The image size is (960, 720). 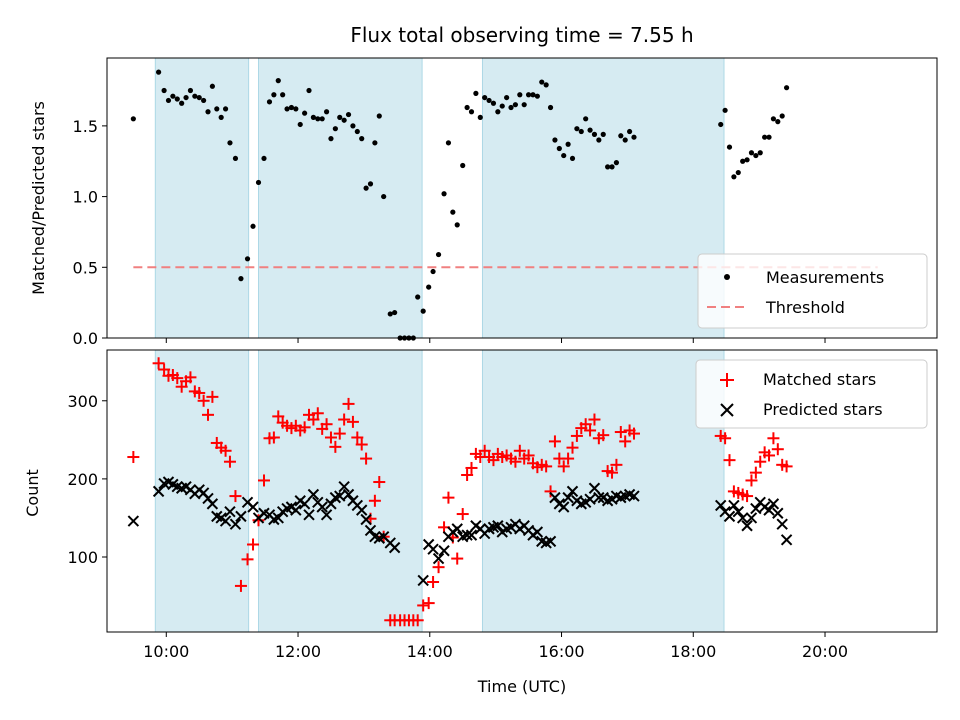 I want to click on y-tick-label: 1.5, so click(x=85, y=126).